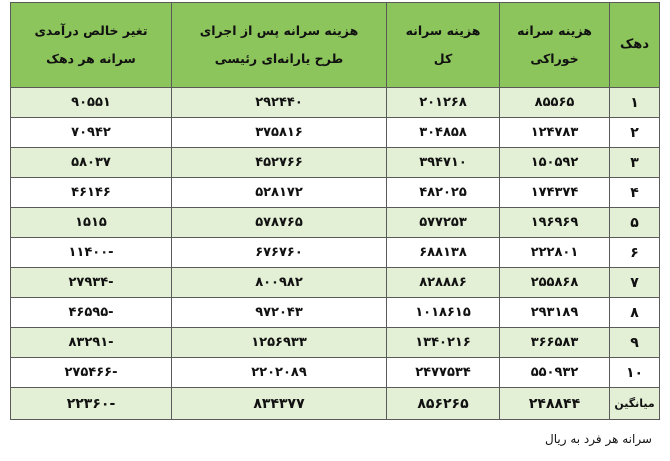 The height and width of the screenshot is (461, 670). Describe the element at coordinates (279, 312) in the screenshot. I see `cell-after: ۹۷۲۰۴۳` at that location.